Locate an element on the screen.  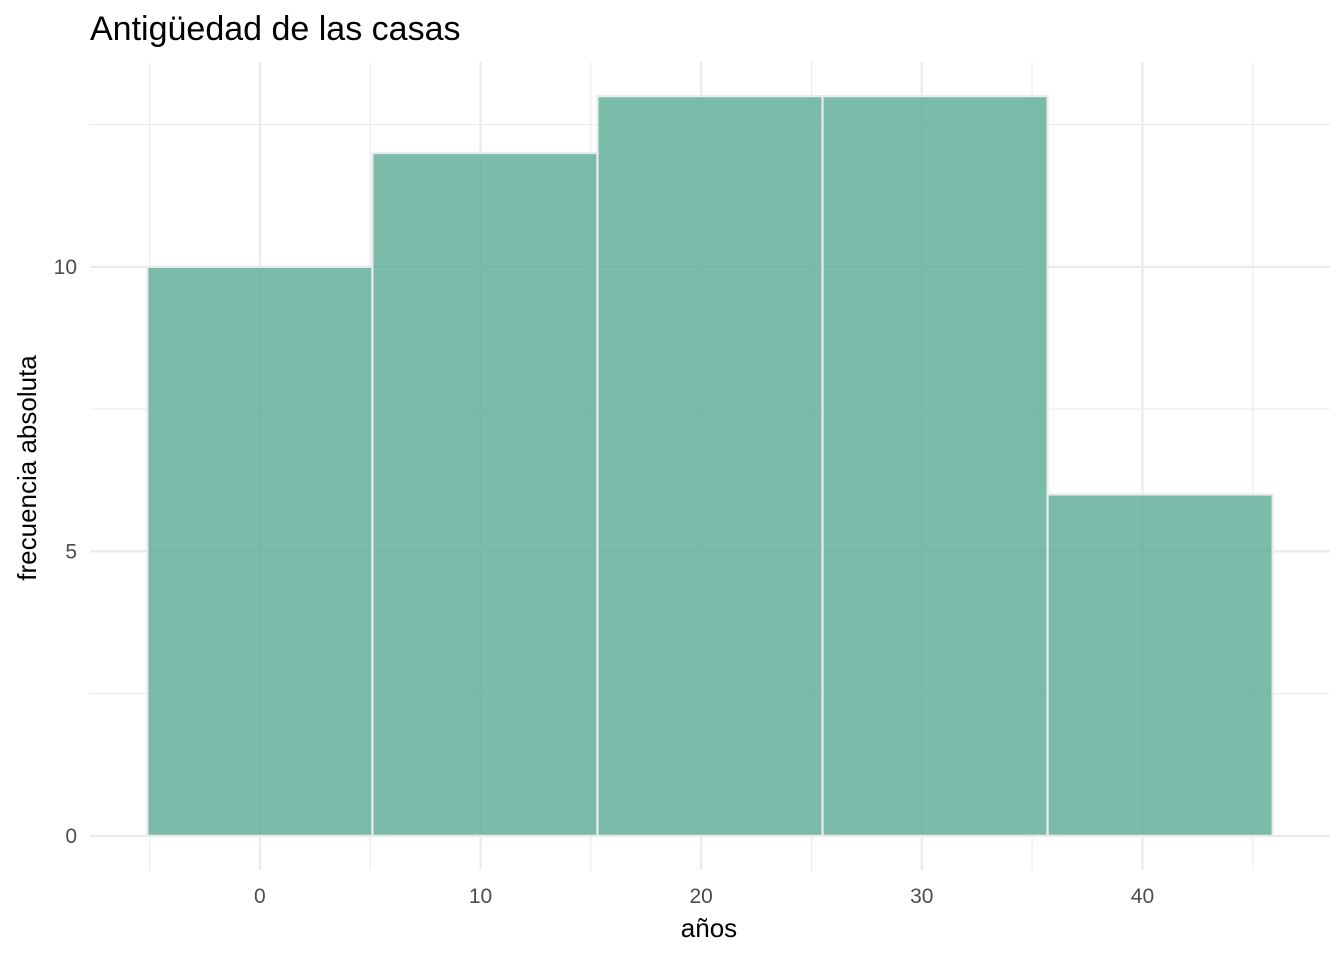
x-tick-label: 40 is located at coordinates (1142, 896).